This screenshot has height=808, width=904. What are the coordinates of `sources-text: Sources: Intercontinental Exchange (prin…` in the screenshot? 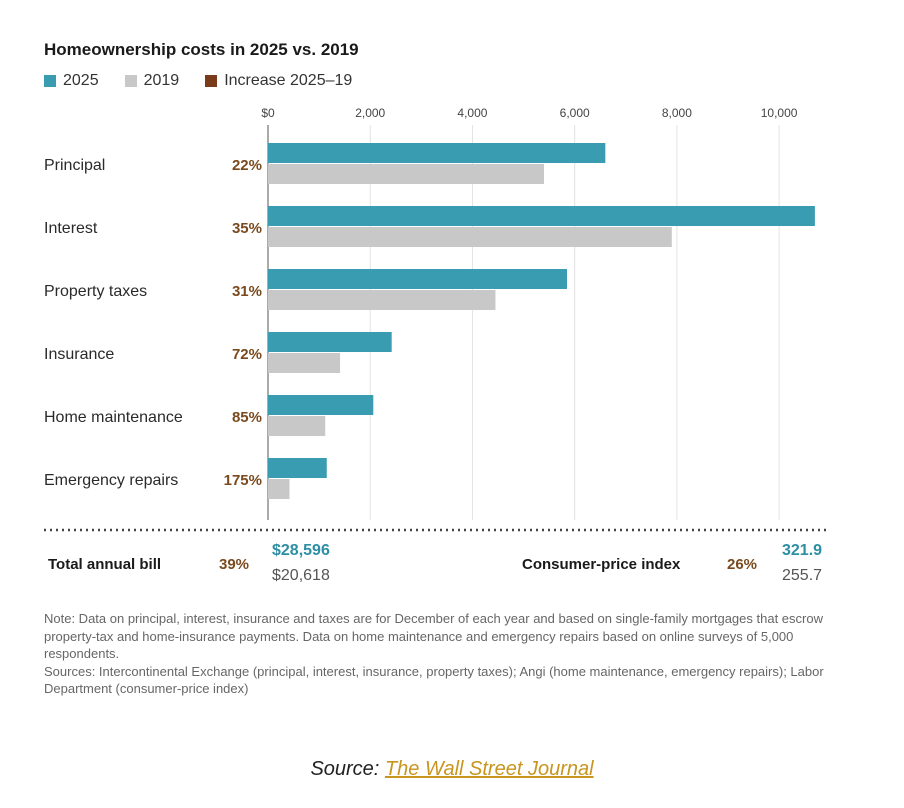 It's located at (434, 680).